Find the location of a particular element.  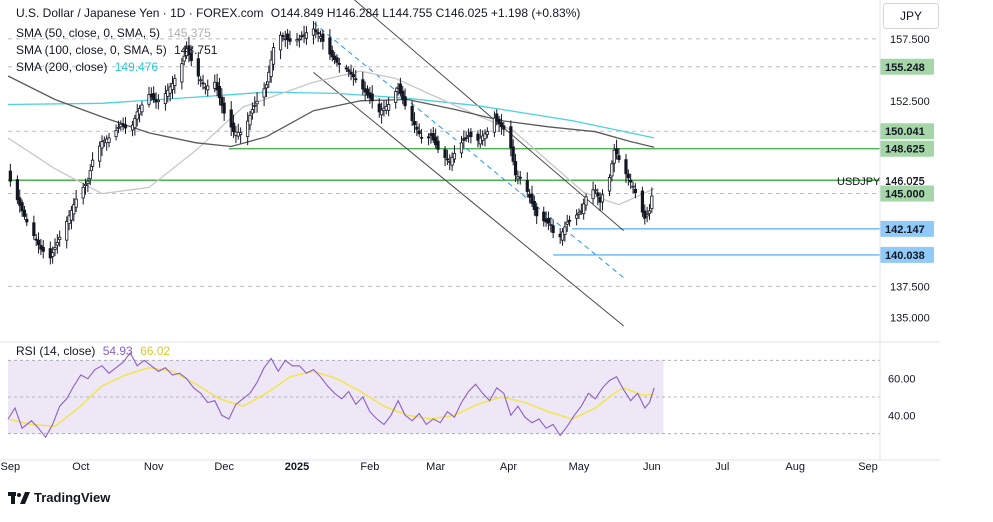

rsi-value: 54.93 is located at coordinates (117, 351).